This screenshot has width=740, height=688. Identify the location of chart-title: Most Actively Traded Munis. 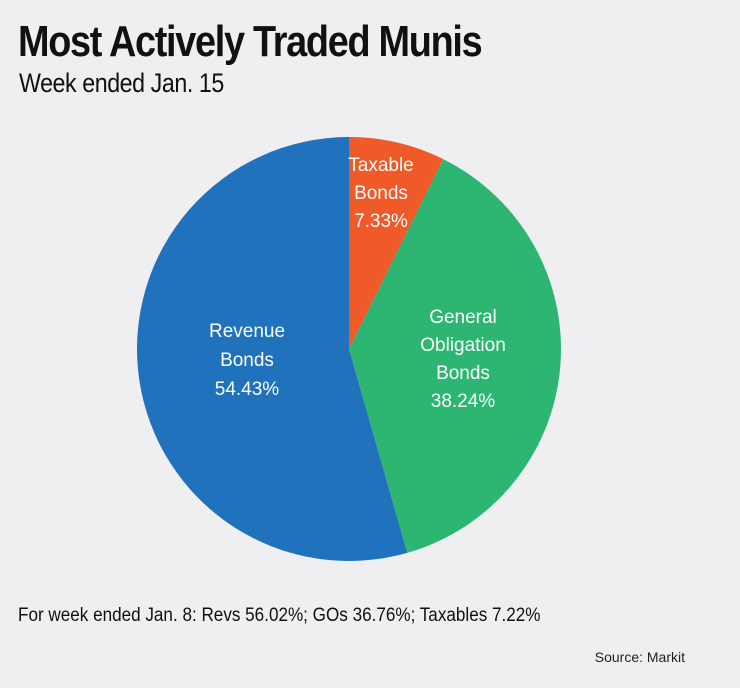
(250, 41).